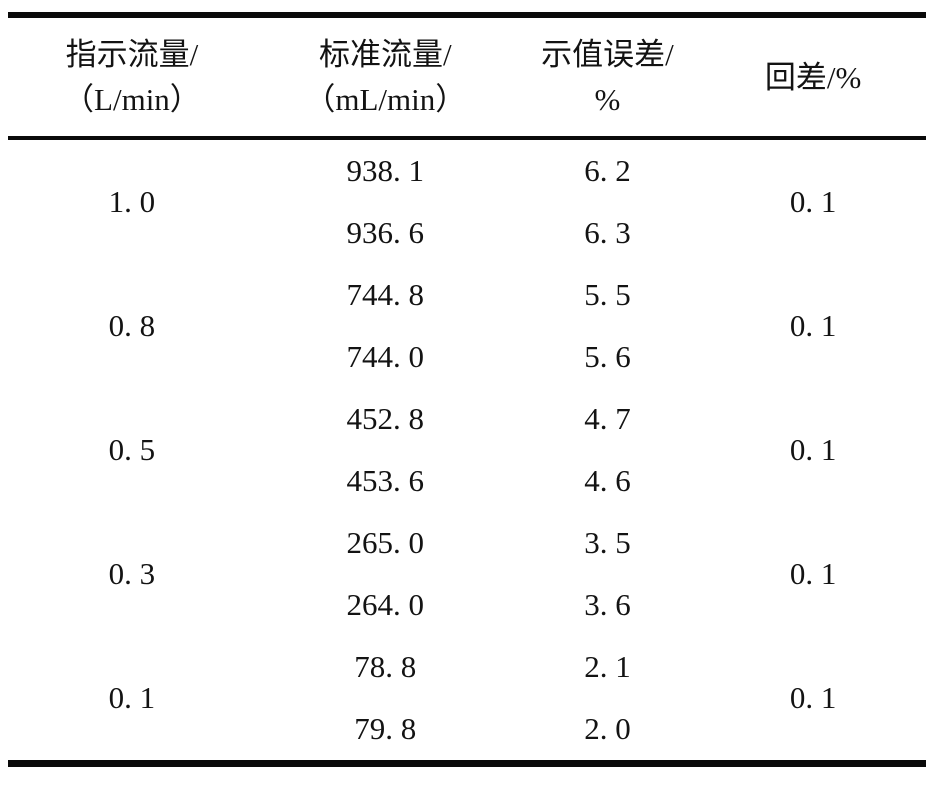 The image size is (934, 785). Describe the element at coordinates (607, 99) in the screenshot. I see `header-indication-error-line2: %` at that location.